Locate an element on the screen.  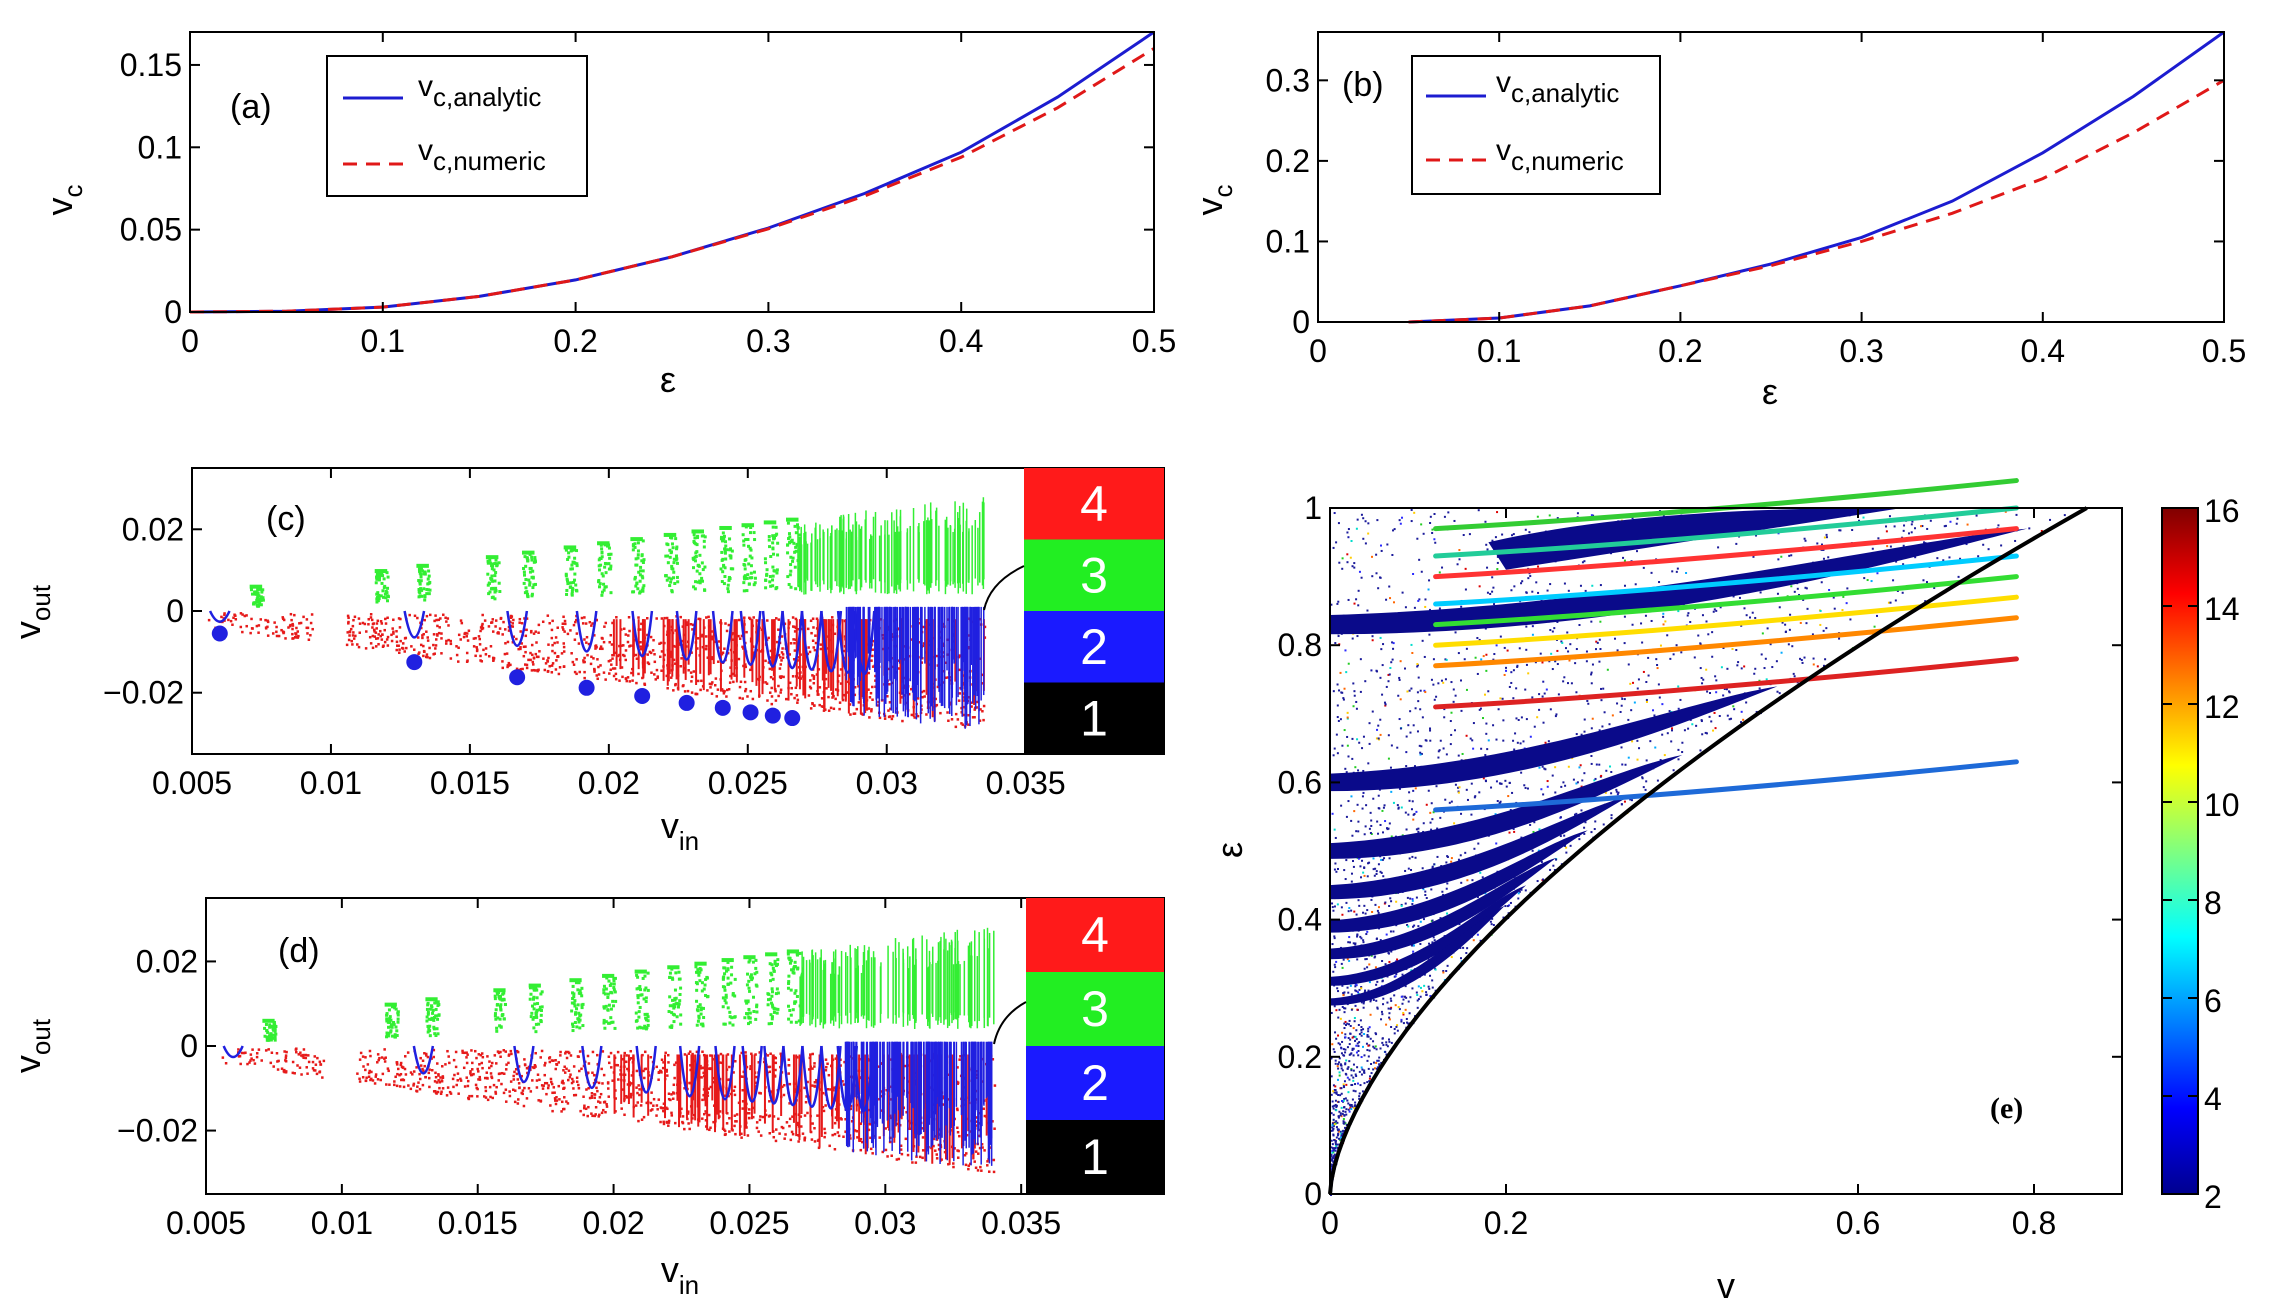
state-band-label: 4 is located at coordinates (1095, 935).